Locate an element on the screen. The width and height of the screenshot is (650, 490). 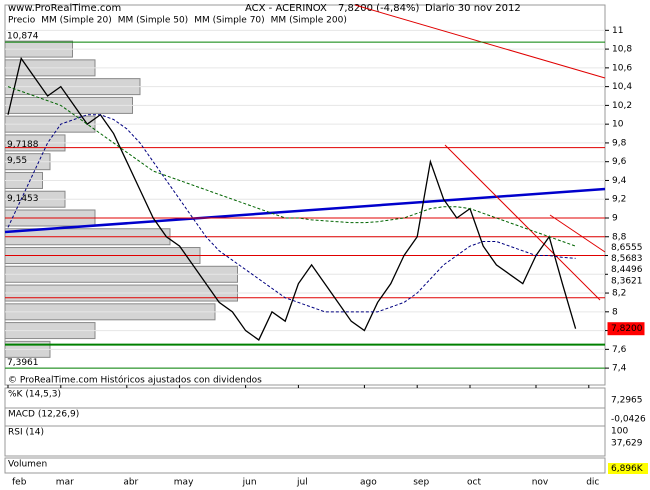
indicator-top: 100 is located at coordinates (619, 432).